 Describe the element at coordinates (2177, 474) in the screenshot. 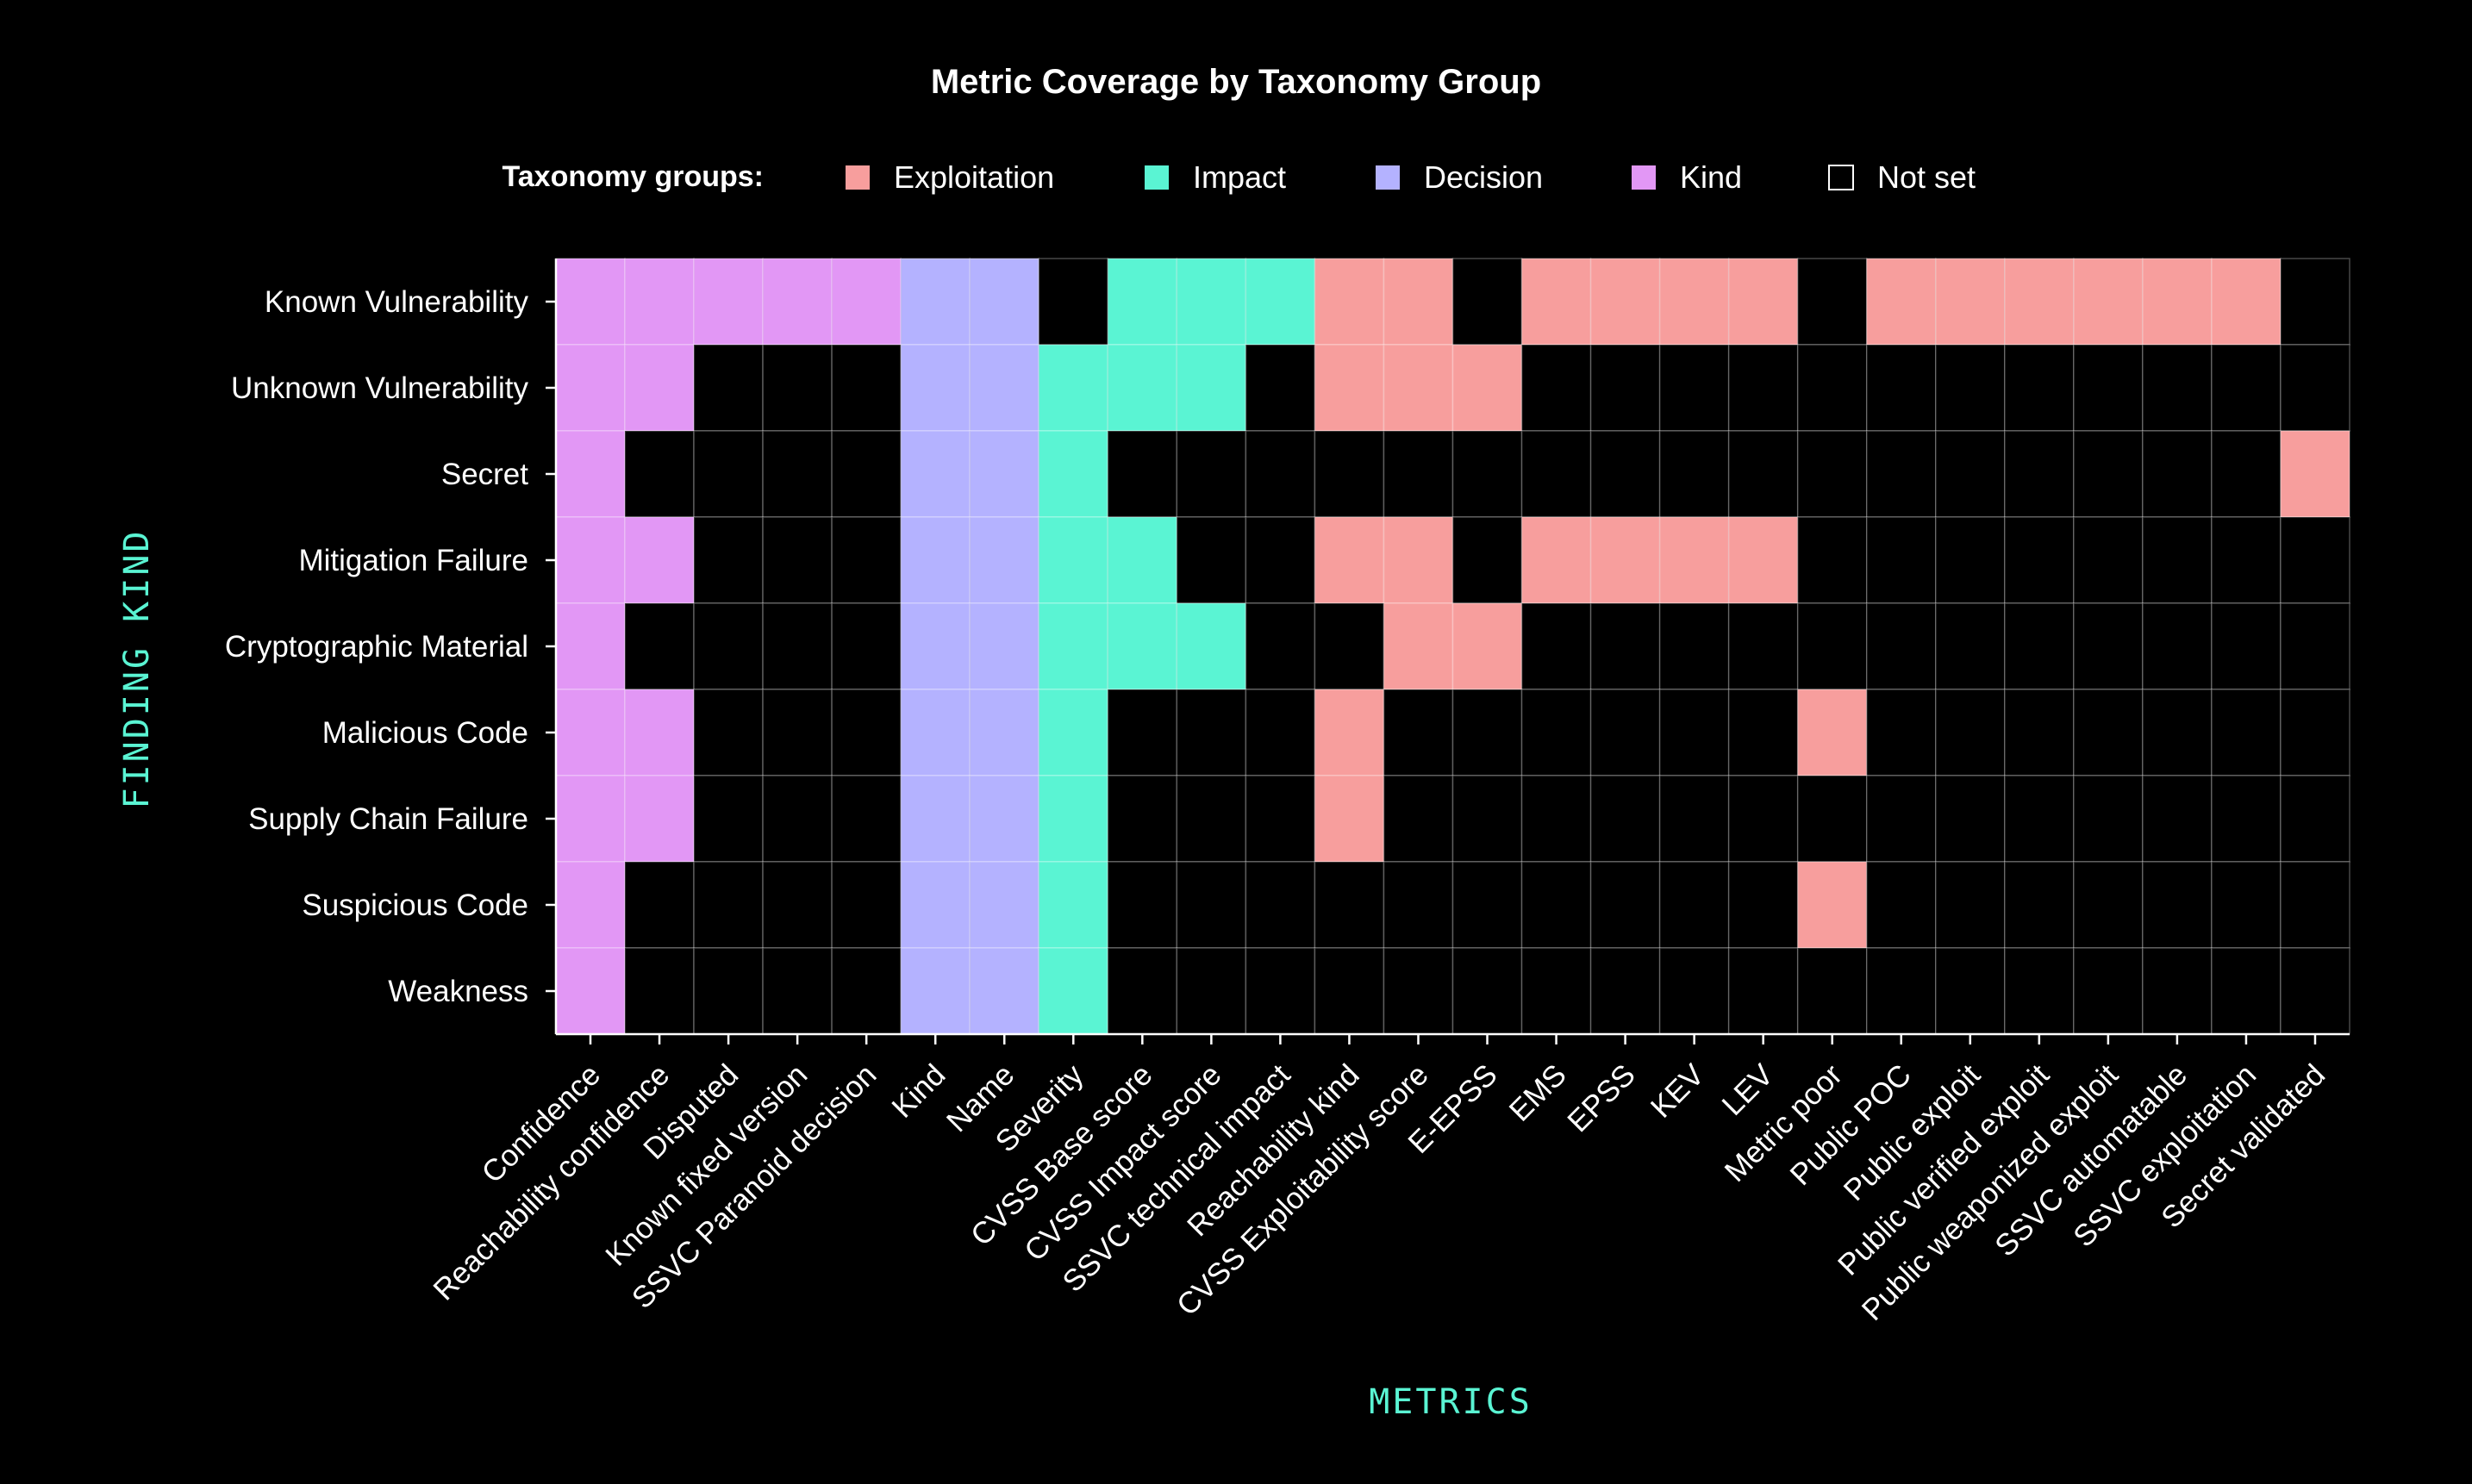

I see `cell-secret-ssvc-automatable` at that location.